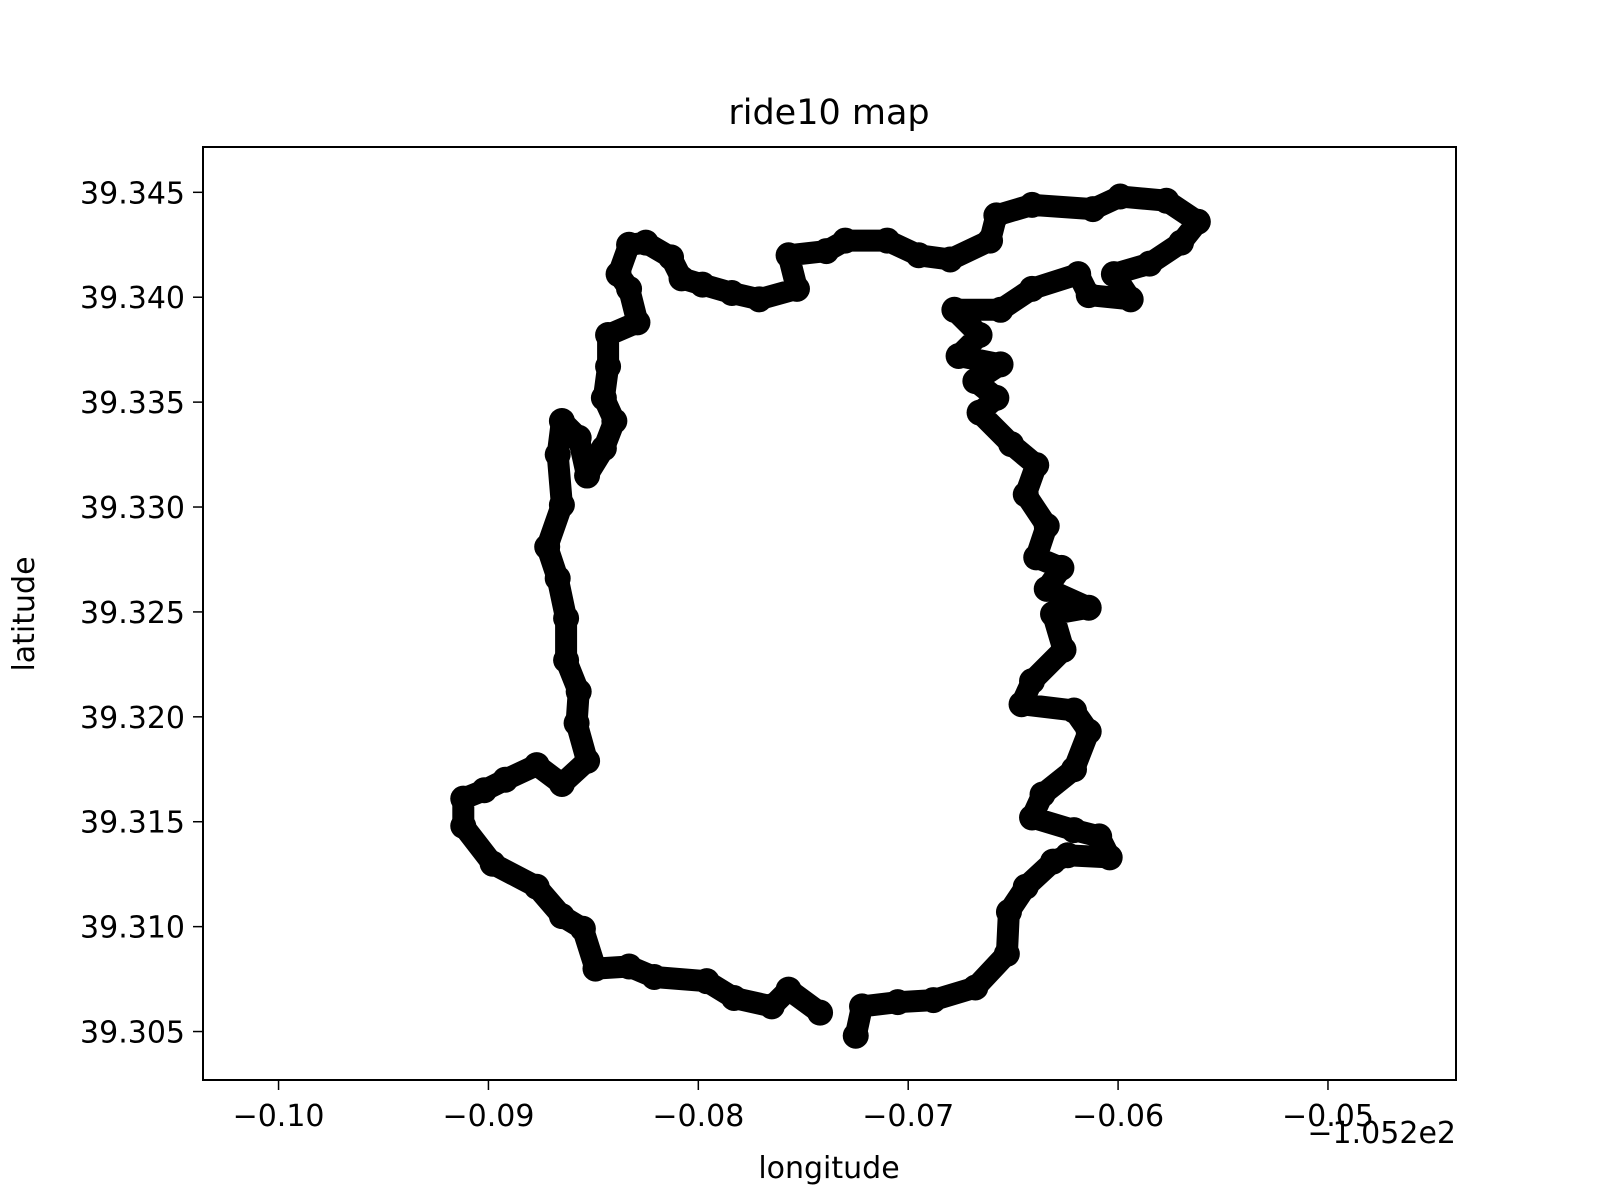 This screenshot has height=1200, width=1600. What do you see at coordinates (132, 928) in the screenshot?
I see `y-tick-label: 39.310` at bounding box center [132, 928].